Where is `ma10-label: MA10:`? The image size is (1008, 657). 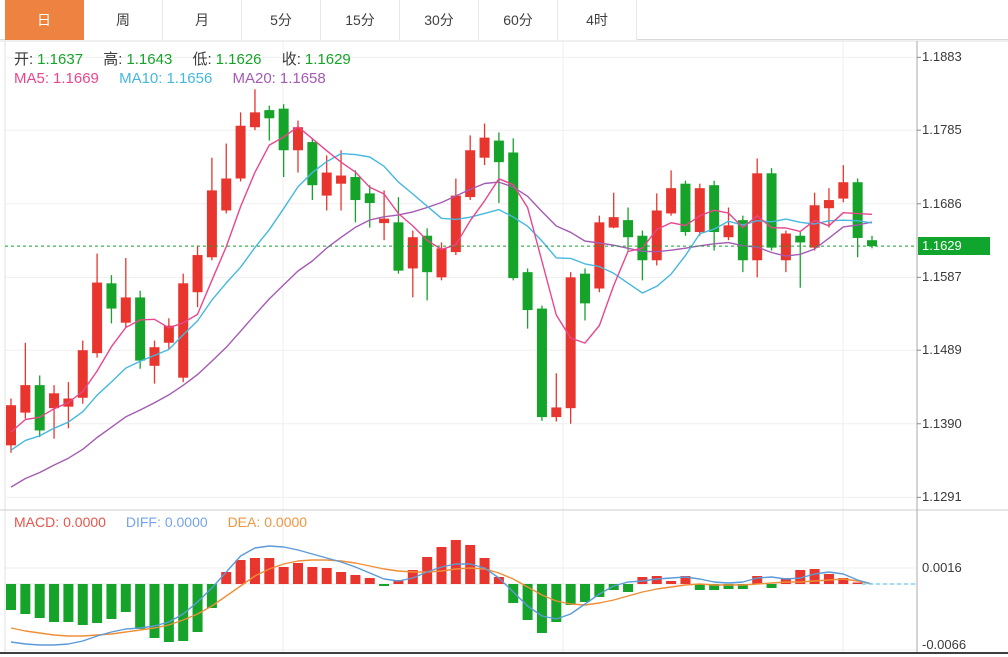
ma10-label: MA10: is located at coordinates (141, 78).